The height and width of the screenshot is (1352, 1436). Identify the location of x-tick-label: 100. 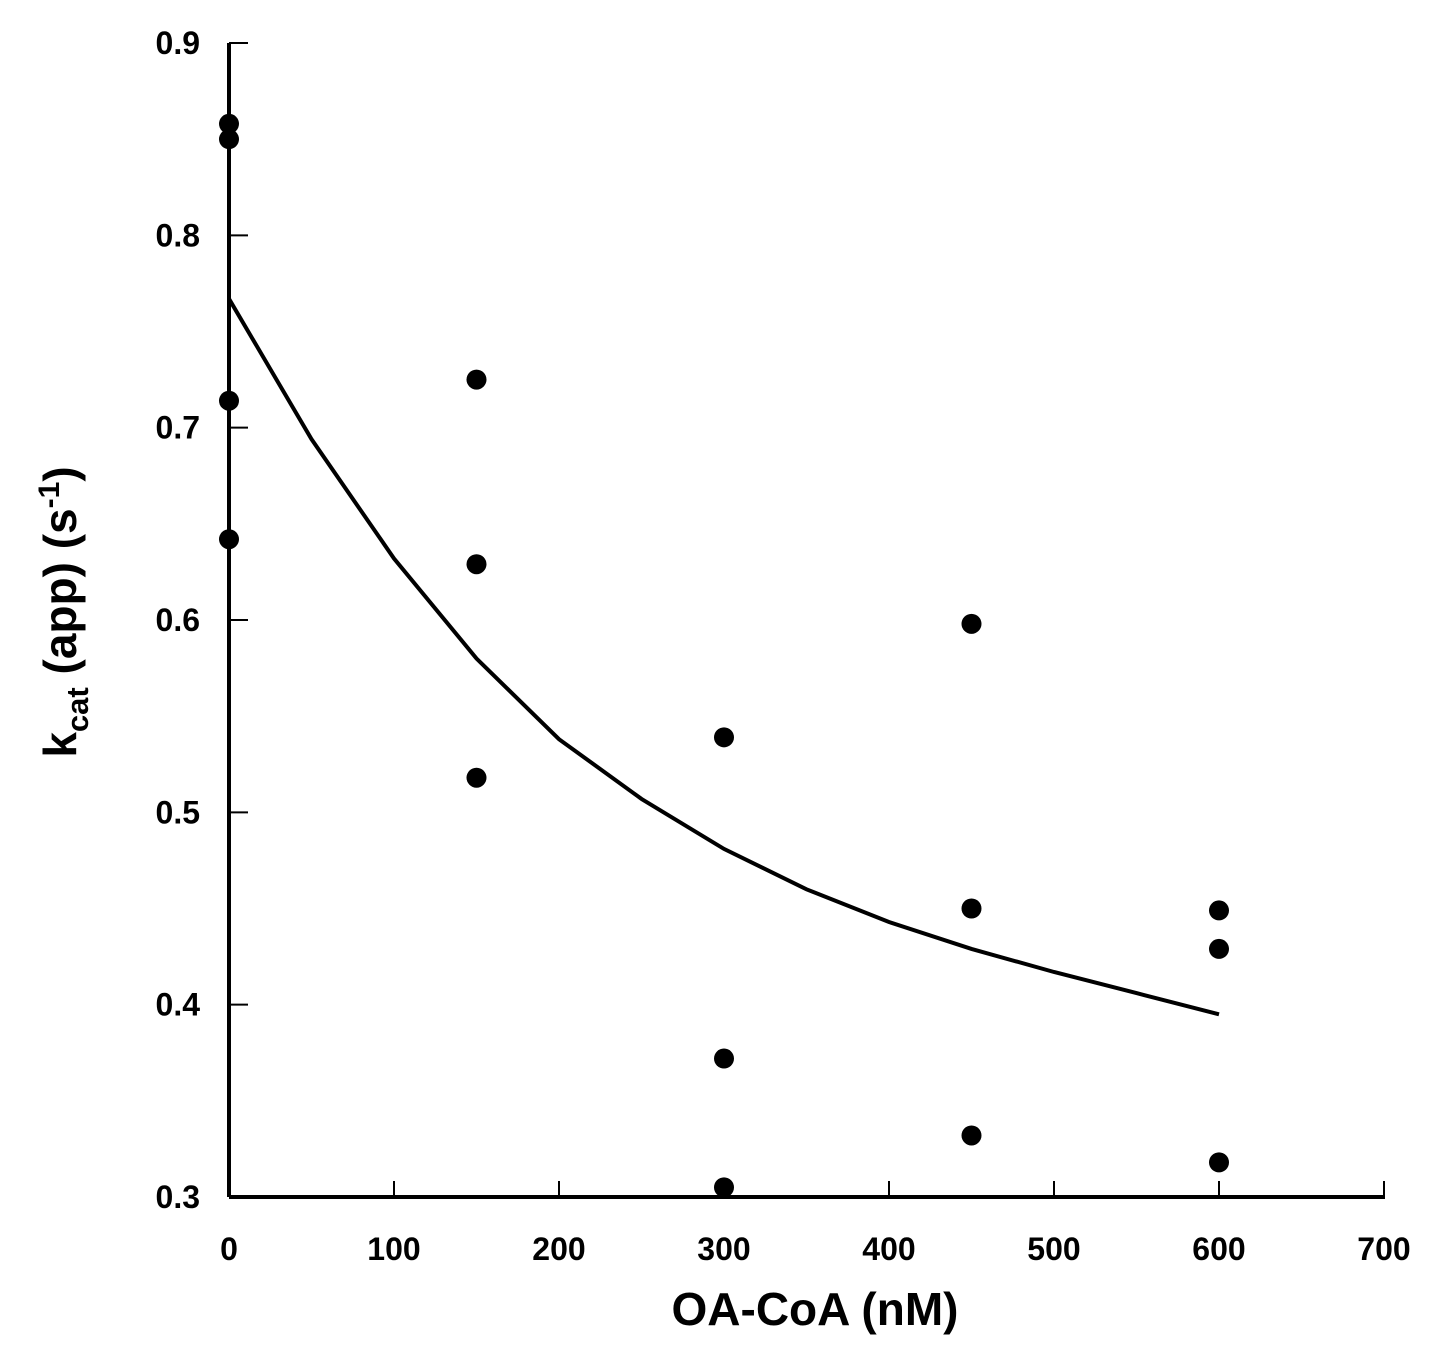
(393, 1249).